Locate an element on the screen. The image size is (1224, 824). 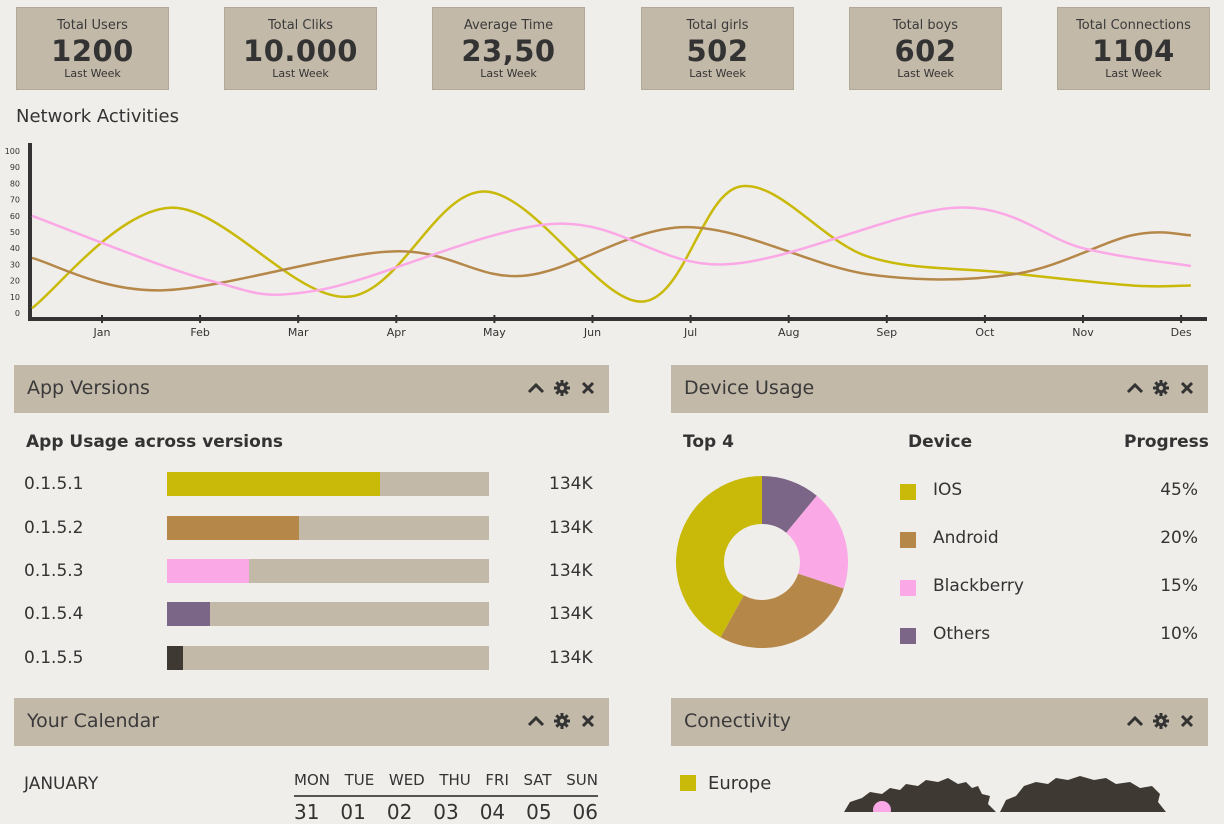
x-tick-label: Aug is located at coordinates (788, 332).